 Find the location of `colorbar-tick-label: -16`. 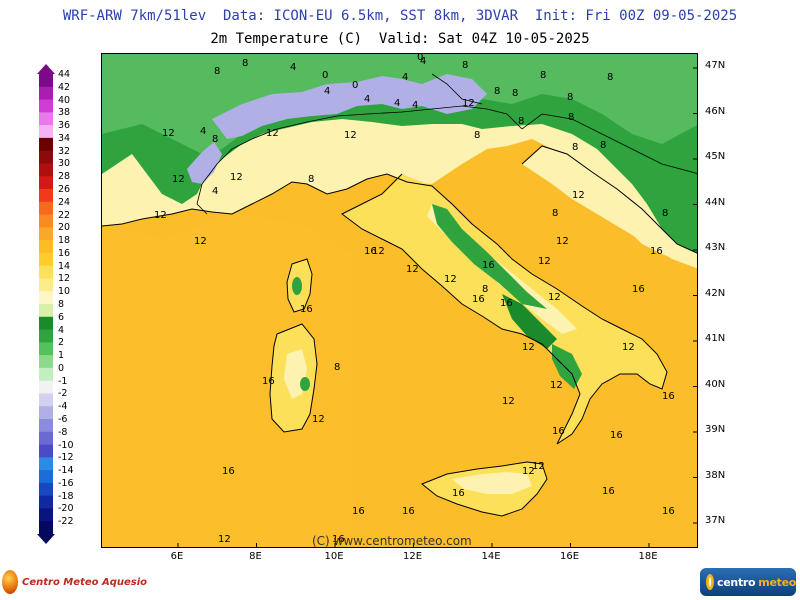

colorbar-tick-label: -16 is located at coordinates (66, 483).